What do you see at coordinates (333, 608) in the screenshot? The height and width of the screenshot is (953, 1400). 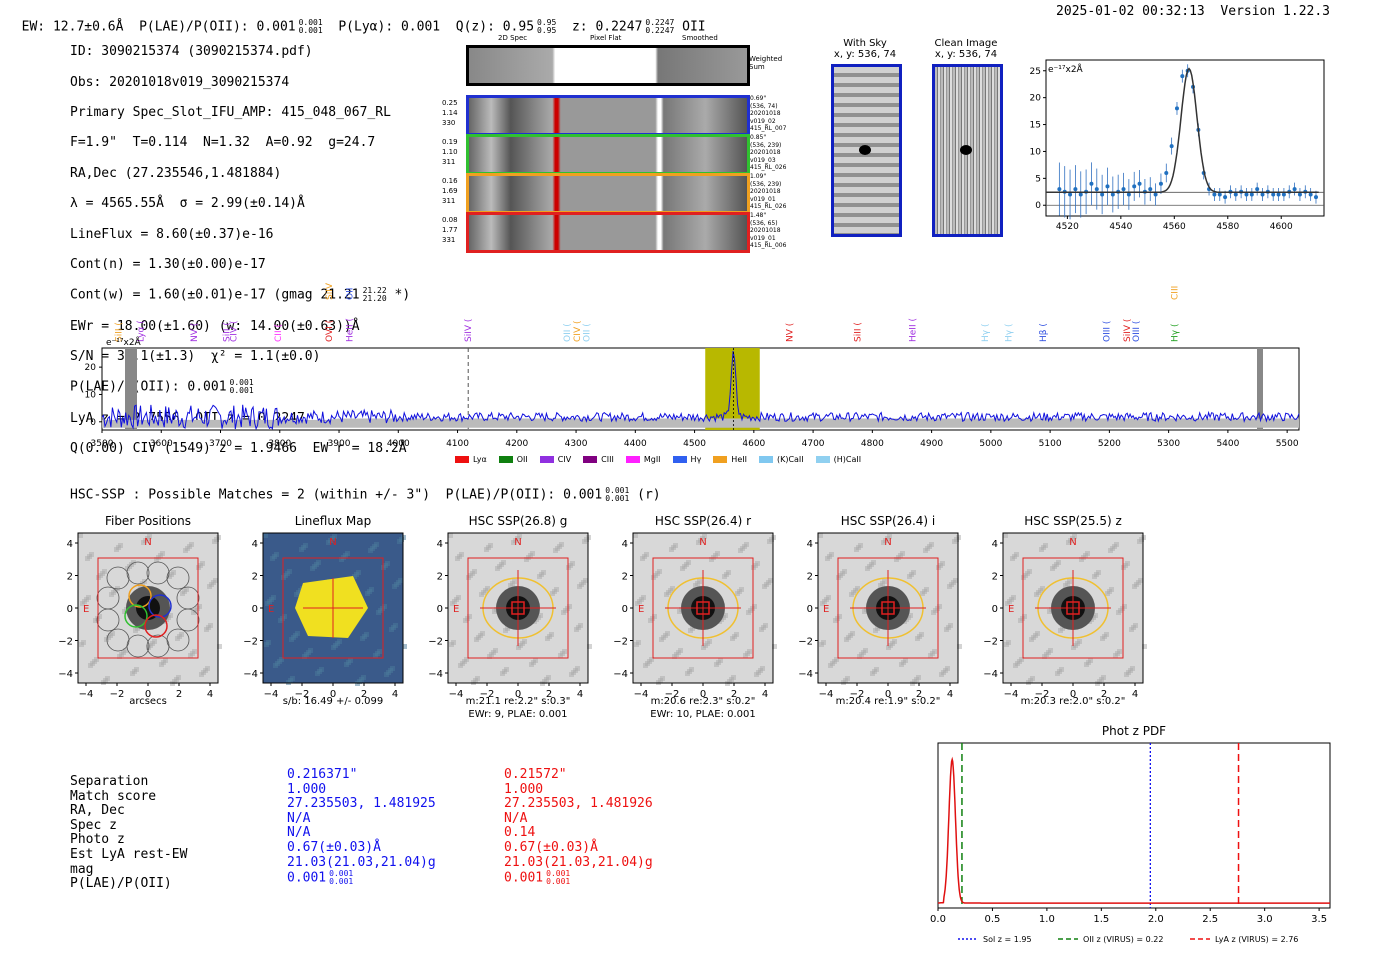 I see `search-box` at bounding box center [333, 608].